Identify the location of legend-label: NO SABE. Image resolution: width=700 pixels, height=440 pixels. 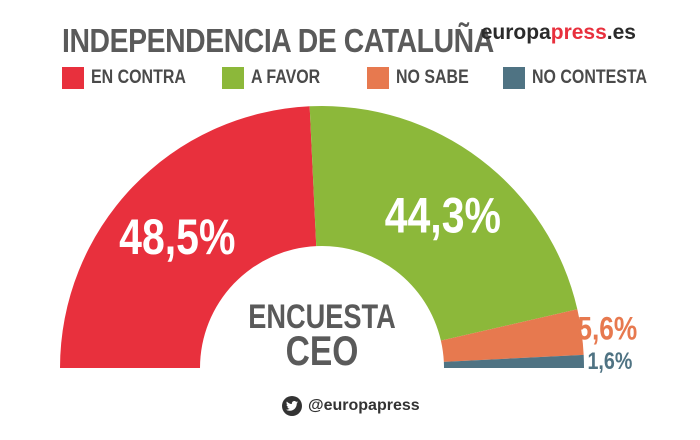
(432, 77).